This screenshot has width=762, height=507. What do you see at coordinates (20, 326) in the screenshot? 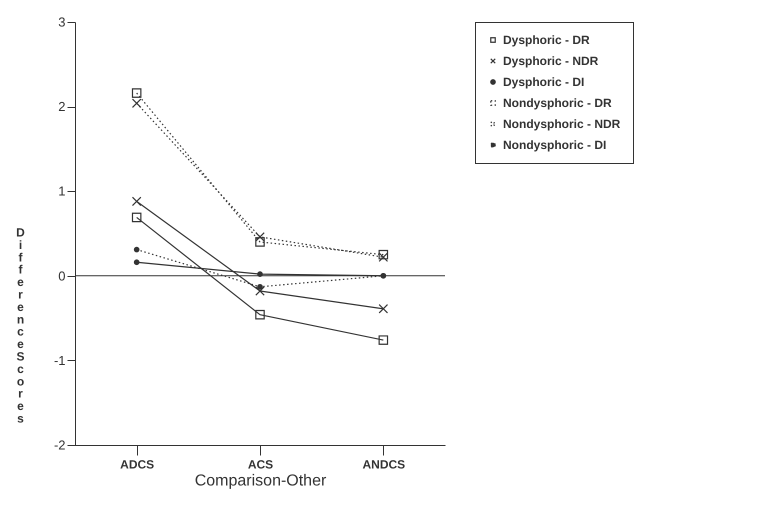
I see `text: Difference Scores` at bounding box center [20, 326].